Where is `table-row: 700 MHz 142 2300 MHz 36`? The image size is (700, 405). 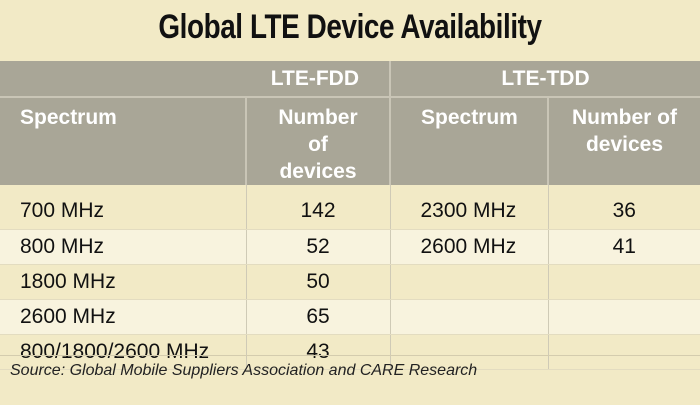 table-row: 700 MHz 142 2300 MHz 36 is located at coordinates (350, 207).